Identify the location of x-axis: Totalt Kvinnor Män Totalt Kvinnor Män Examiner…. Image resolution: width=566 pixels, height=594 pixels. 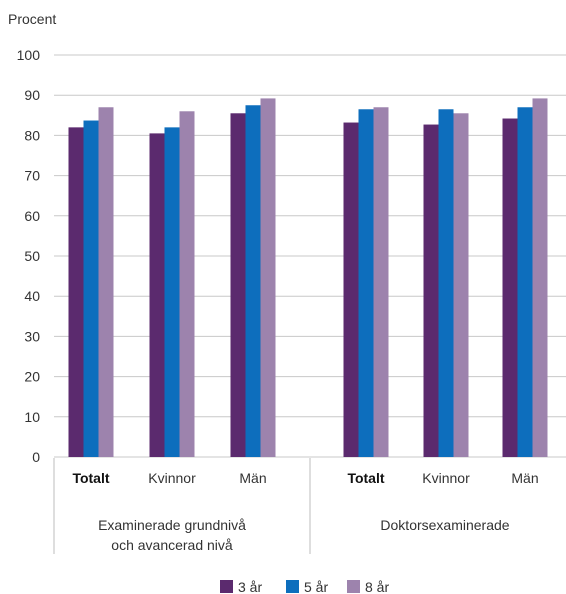
(296, 506).